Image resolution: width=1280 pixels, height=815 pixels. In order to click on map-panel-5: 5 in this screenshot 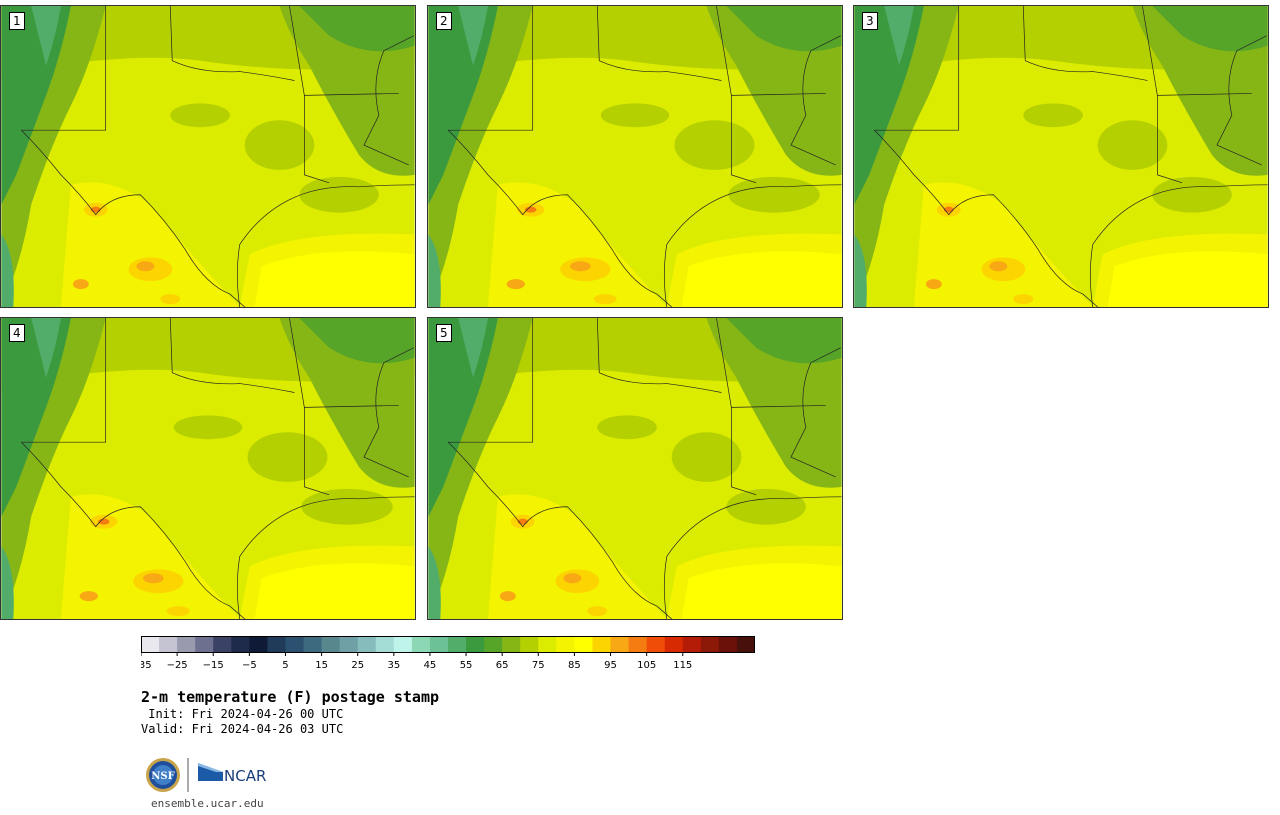, I will do `click(635, 468)`.